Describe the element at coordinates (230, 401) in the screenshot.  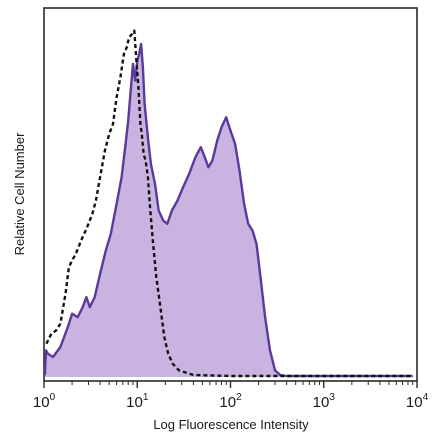
I see `x-tick-label: 10²` at that location.